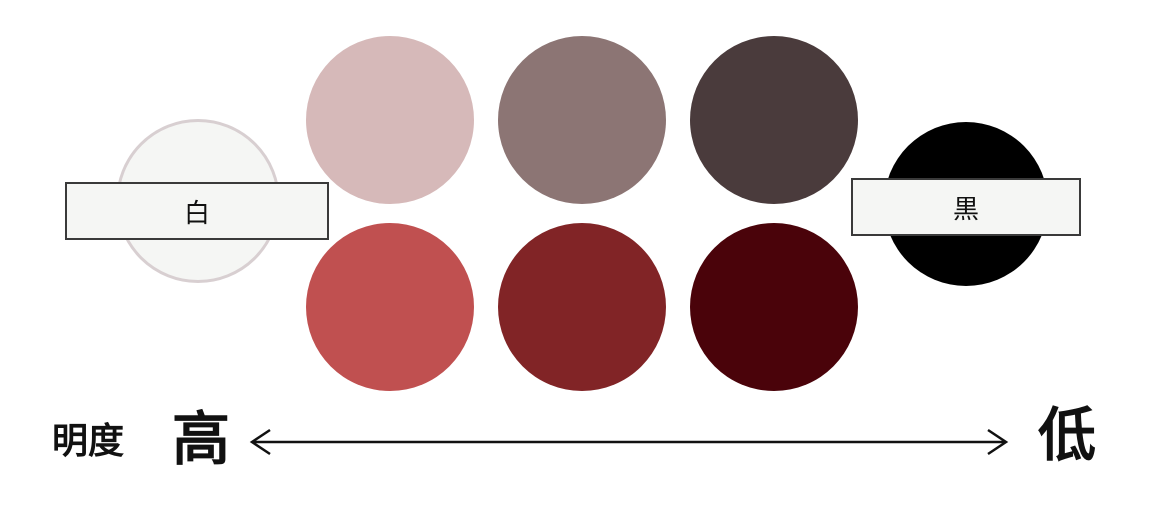 The image size is (1160, 526). I want to click on arrow-head-left, so click(260, 442).